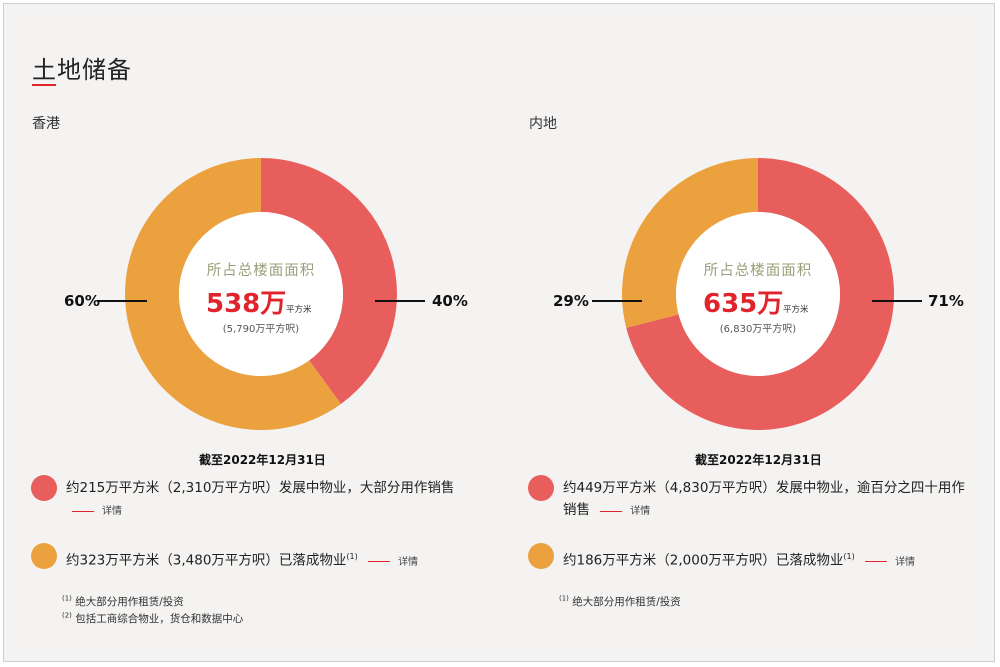  What do you see at coordinates (299, 310) in the screenshot?
I see `unit-sqm-hk: 平方米` at bounding box center [299, 310].